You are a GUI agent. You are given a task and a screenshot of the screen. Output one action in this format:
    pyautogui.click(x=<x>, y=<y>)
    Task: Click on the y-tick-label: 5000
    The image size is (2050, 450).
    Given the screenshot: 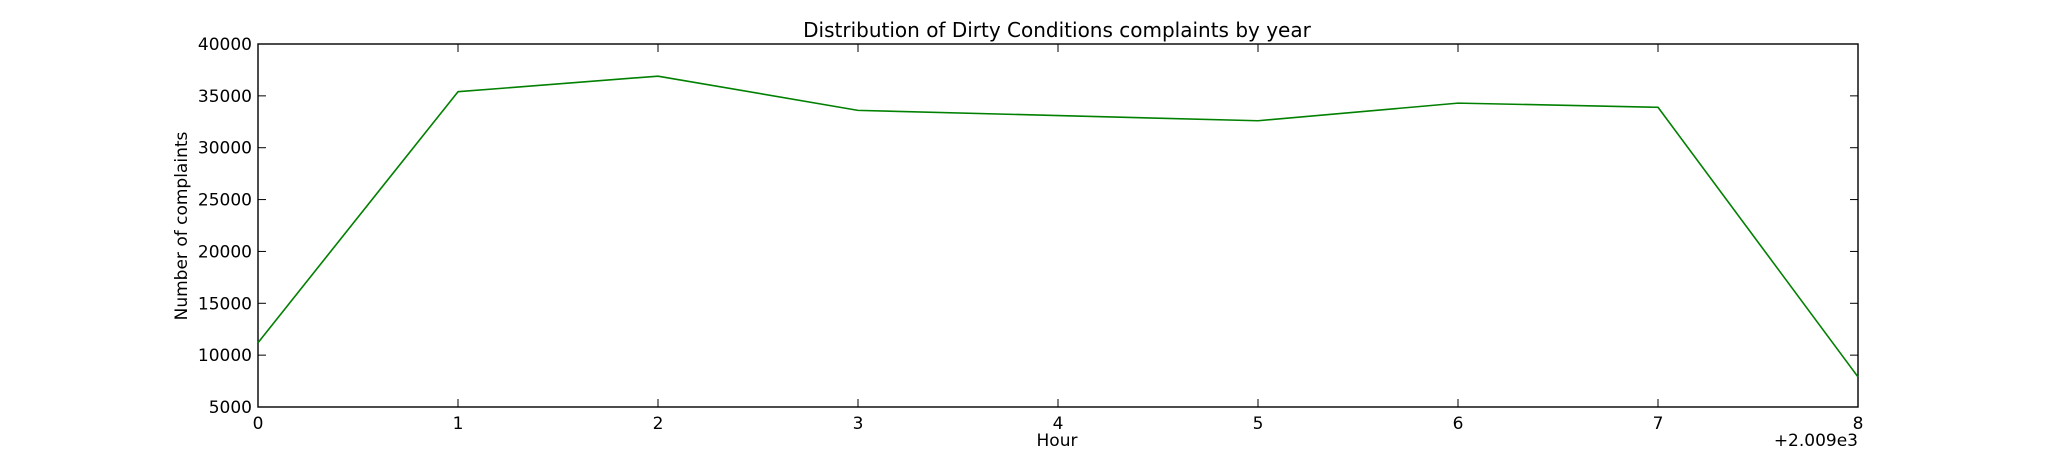 What is the action you would take?
    pyautogui.click(x=230, y=408)
    